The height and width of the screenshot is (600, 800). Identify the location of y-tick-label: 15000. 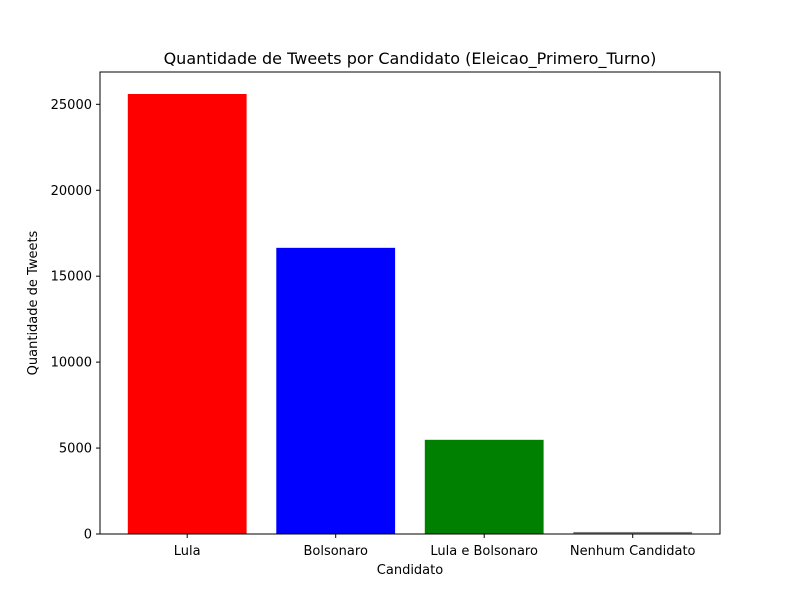
(71, 277).